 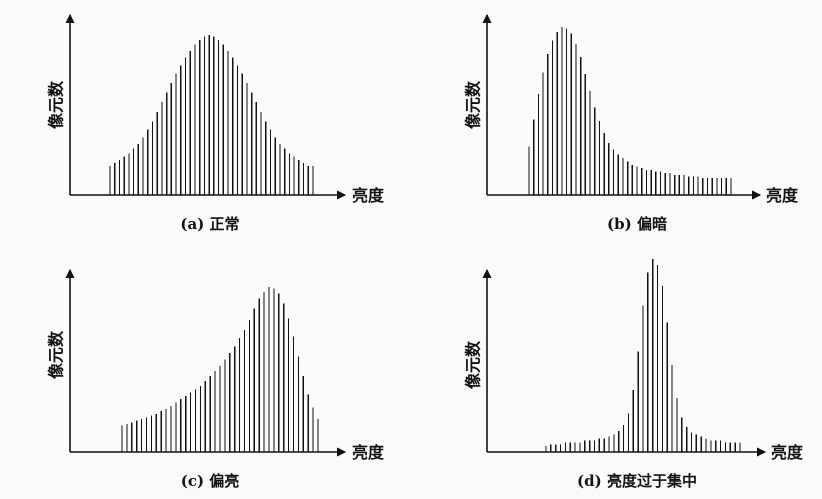 I want to click on panel-a-x-label: 亮度, so click(x=368, y=195).